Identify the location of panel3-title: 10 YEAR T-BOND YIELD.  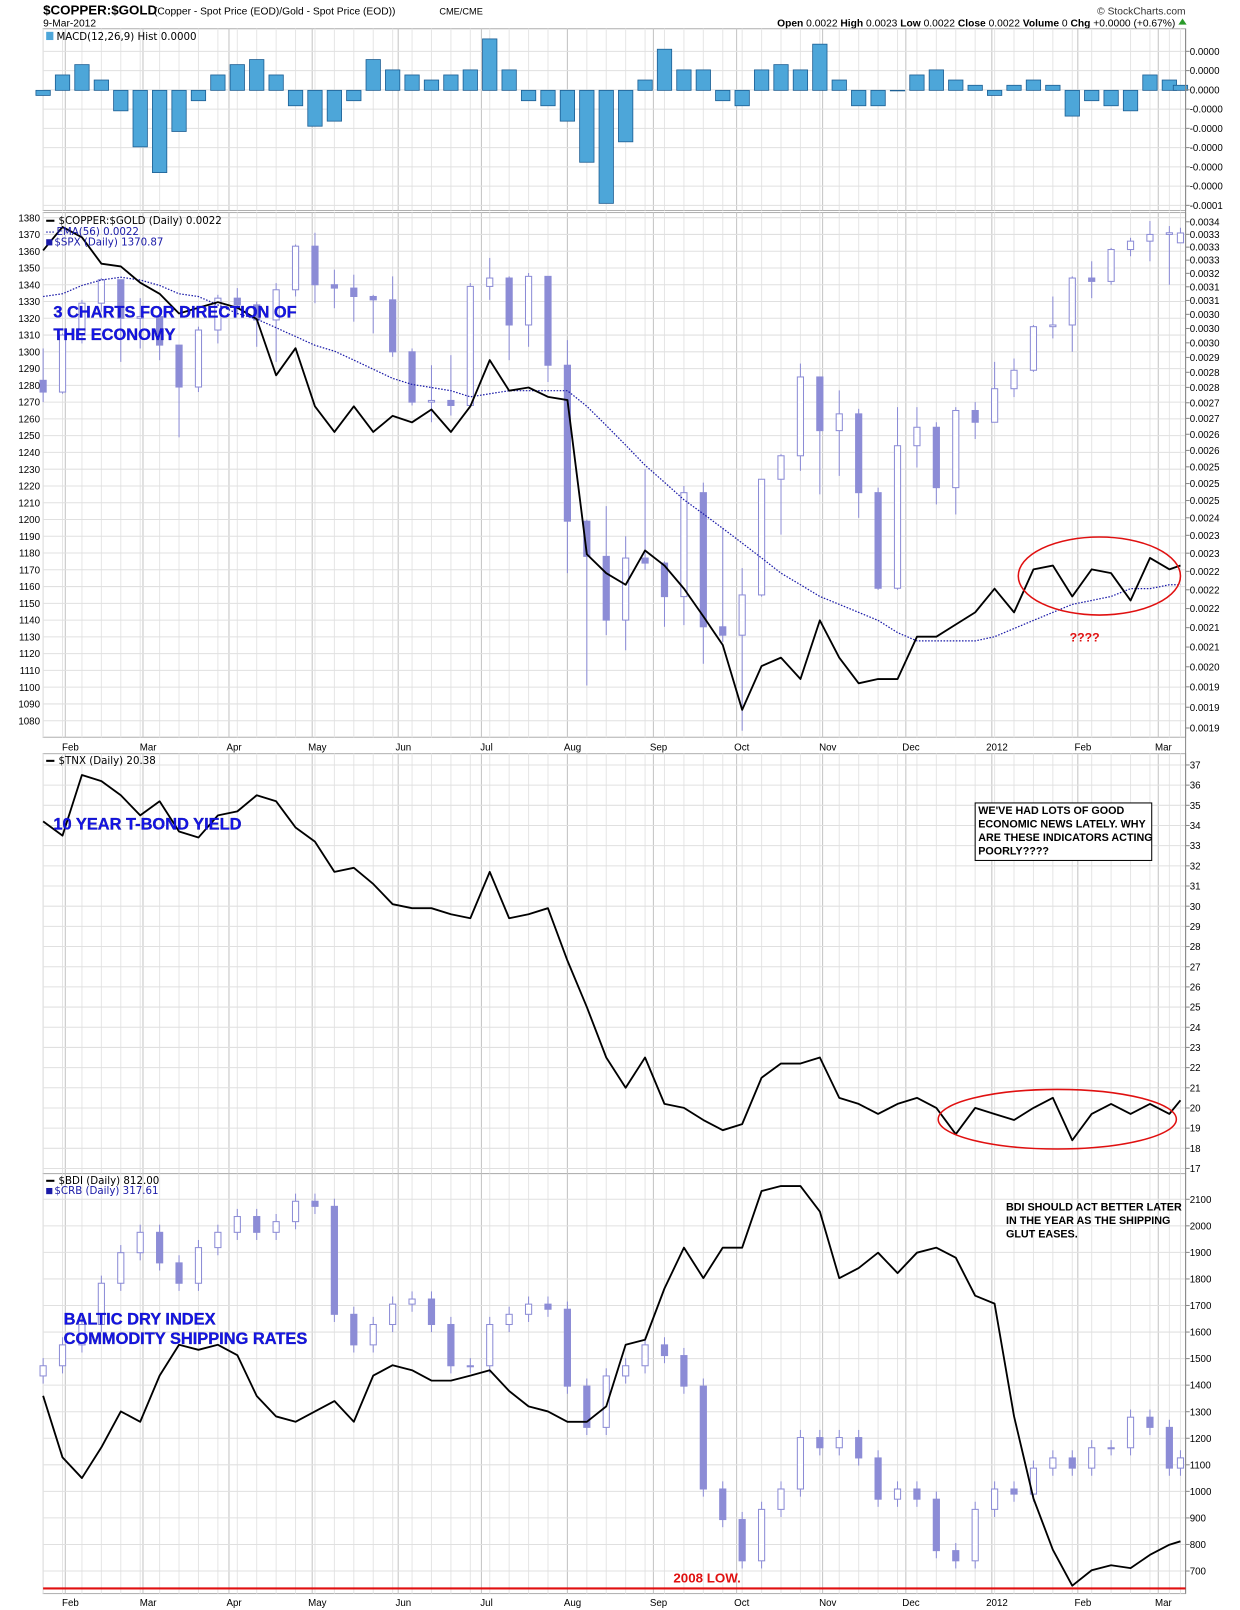
(147, 825).